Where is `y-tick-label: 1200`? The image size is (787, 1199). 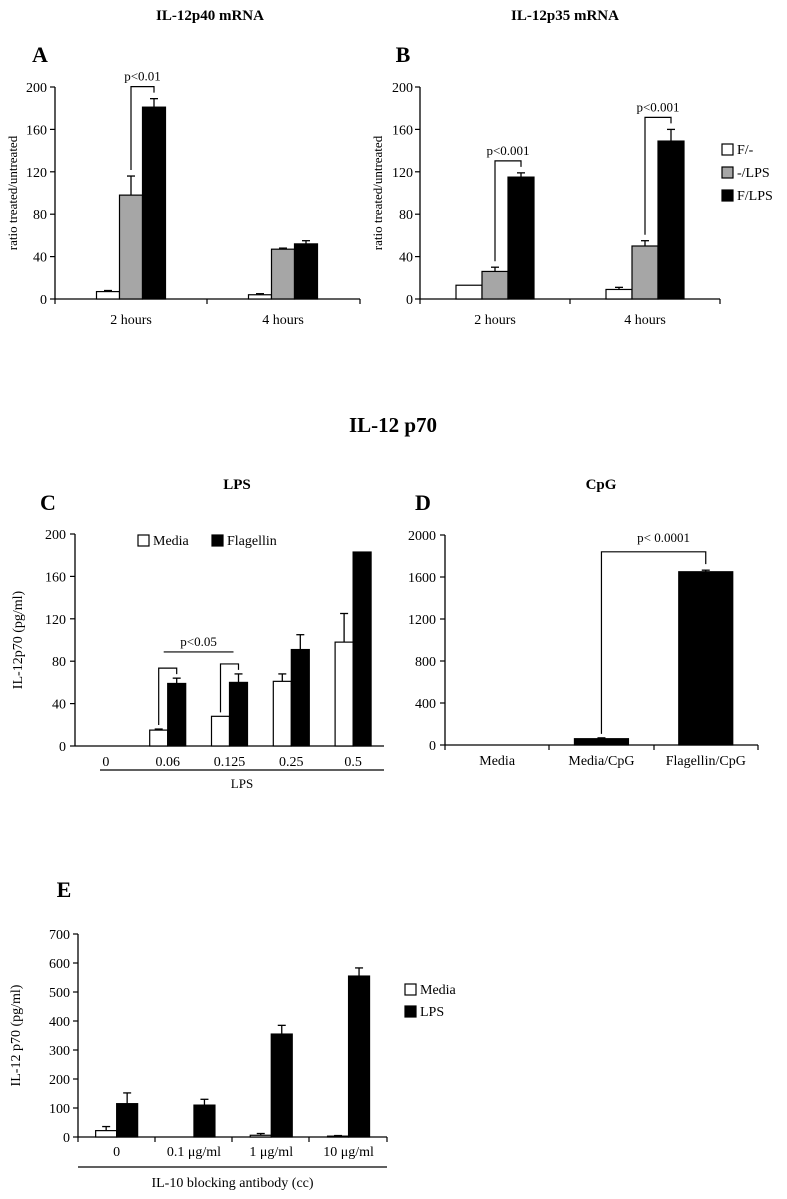
y-tick-label: 1200 is located at coordinates (422, 620).